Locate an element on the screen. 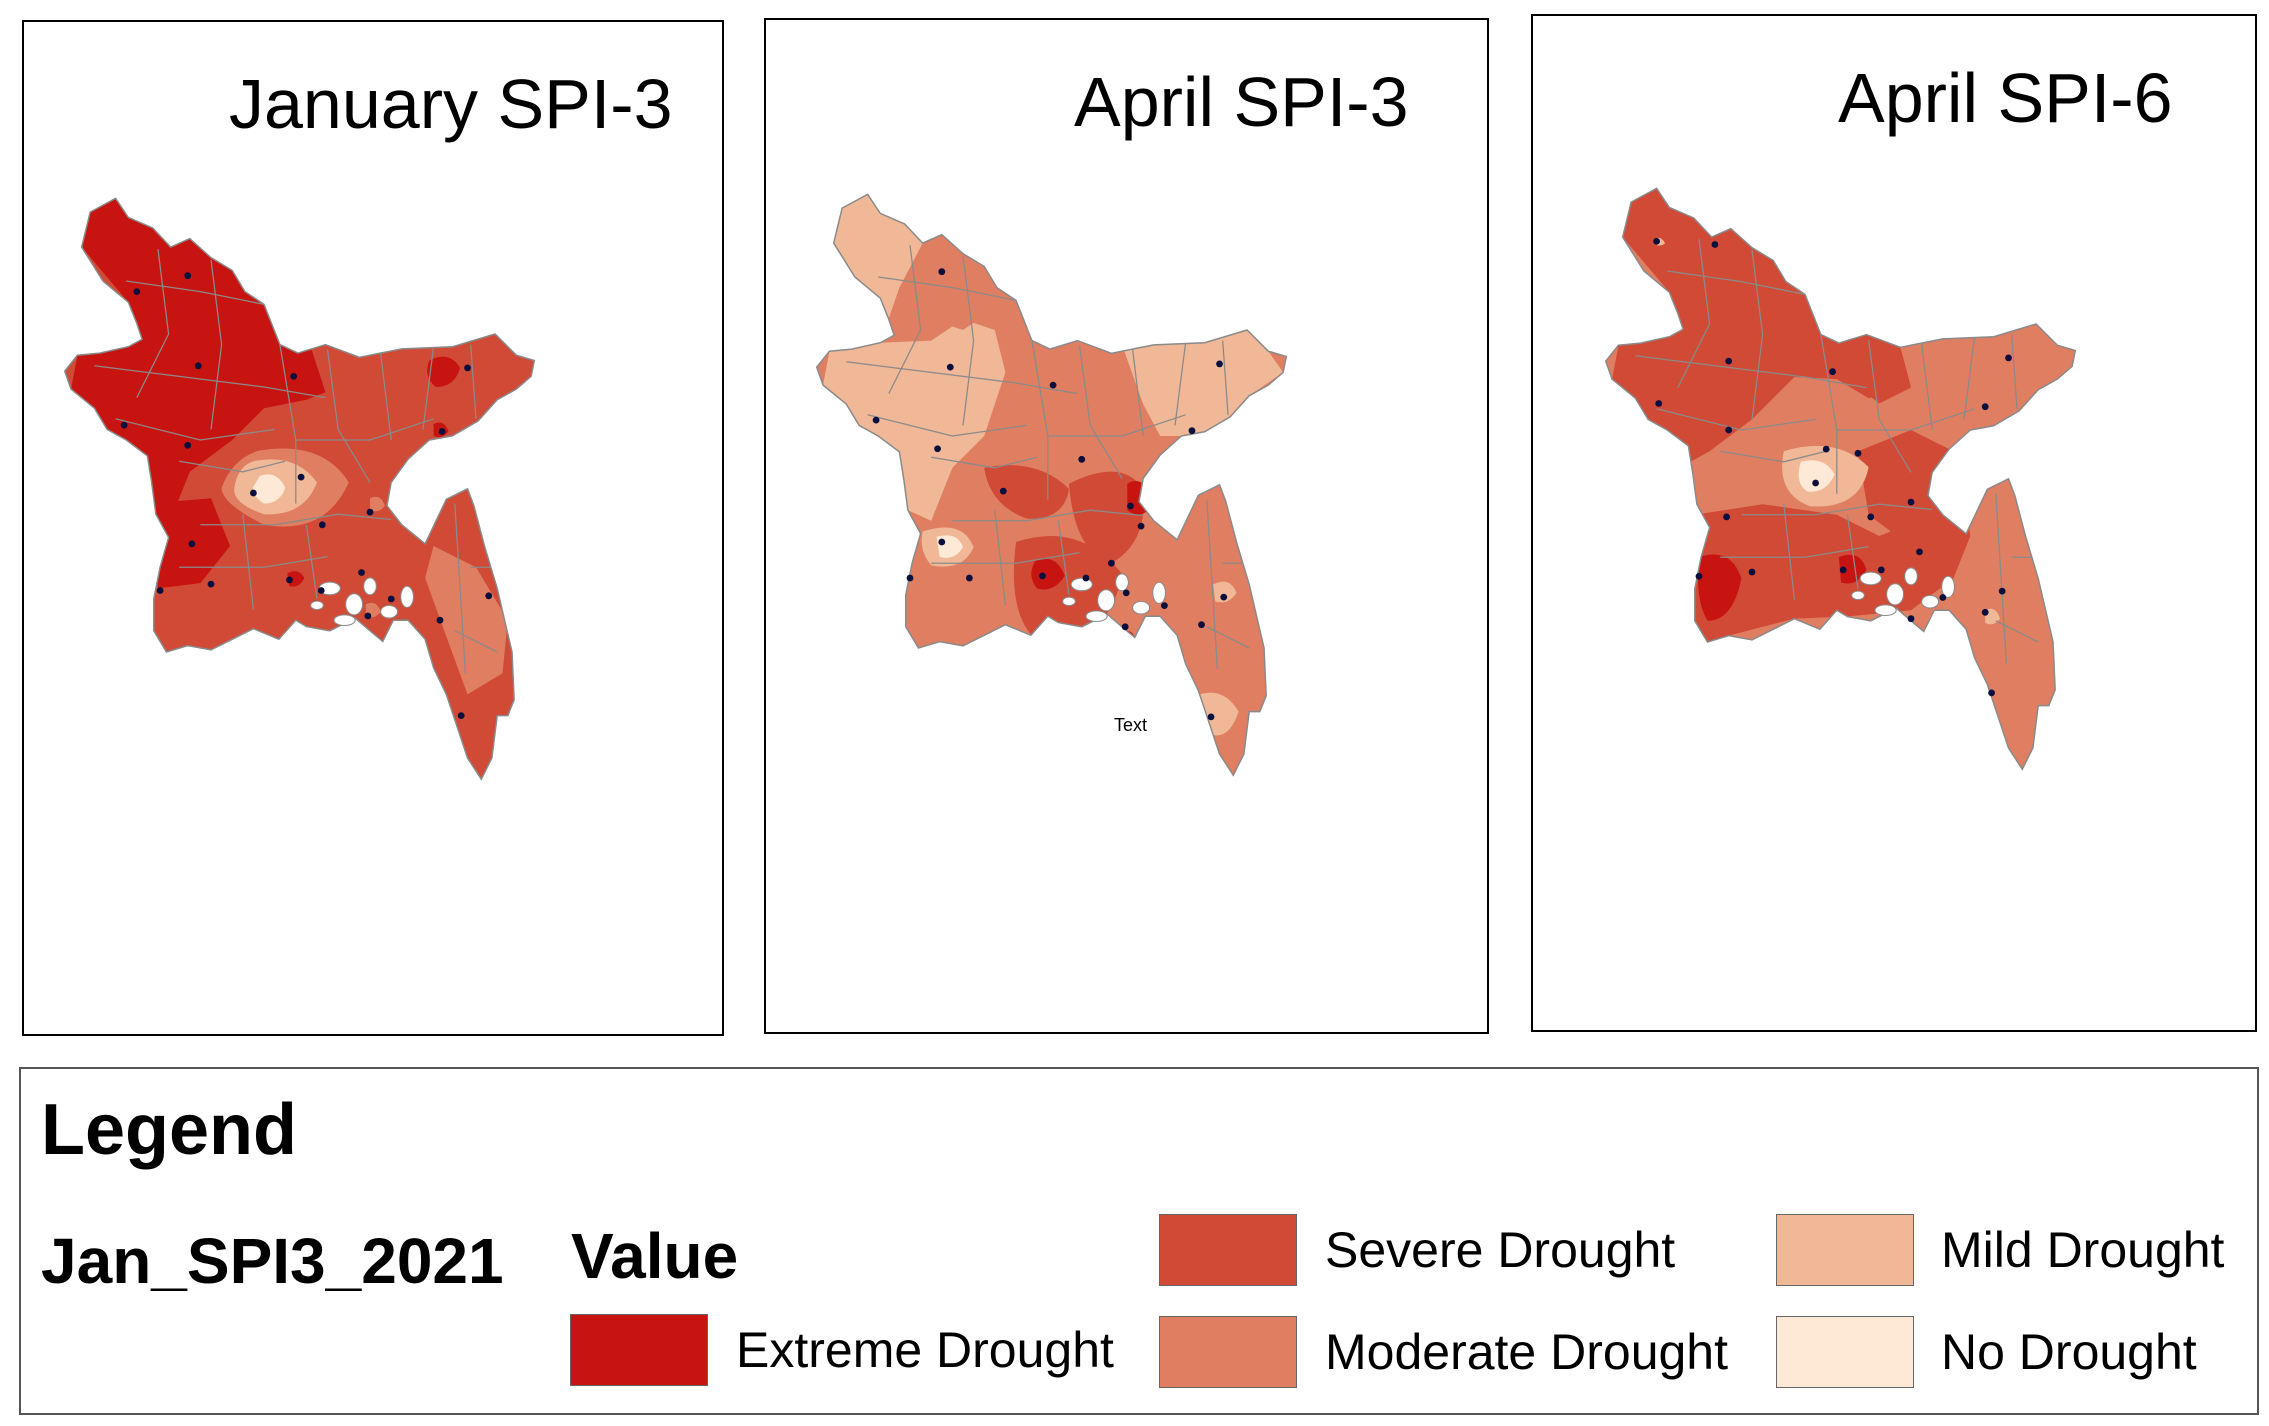 This screenshot has height=1426, width=2269. label-no-drought: No Drought is located at coordinates (2069, 1352).